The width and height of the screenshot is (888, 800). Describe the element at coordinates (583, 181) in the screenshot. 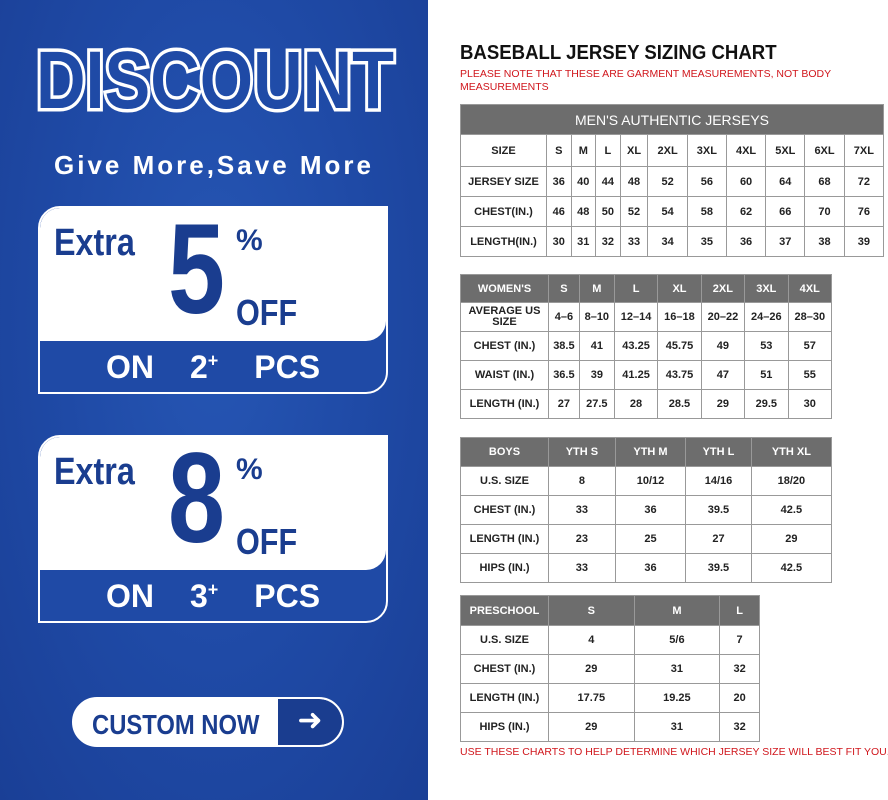

I see `table-cell: 40` at that location.